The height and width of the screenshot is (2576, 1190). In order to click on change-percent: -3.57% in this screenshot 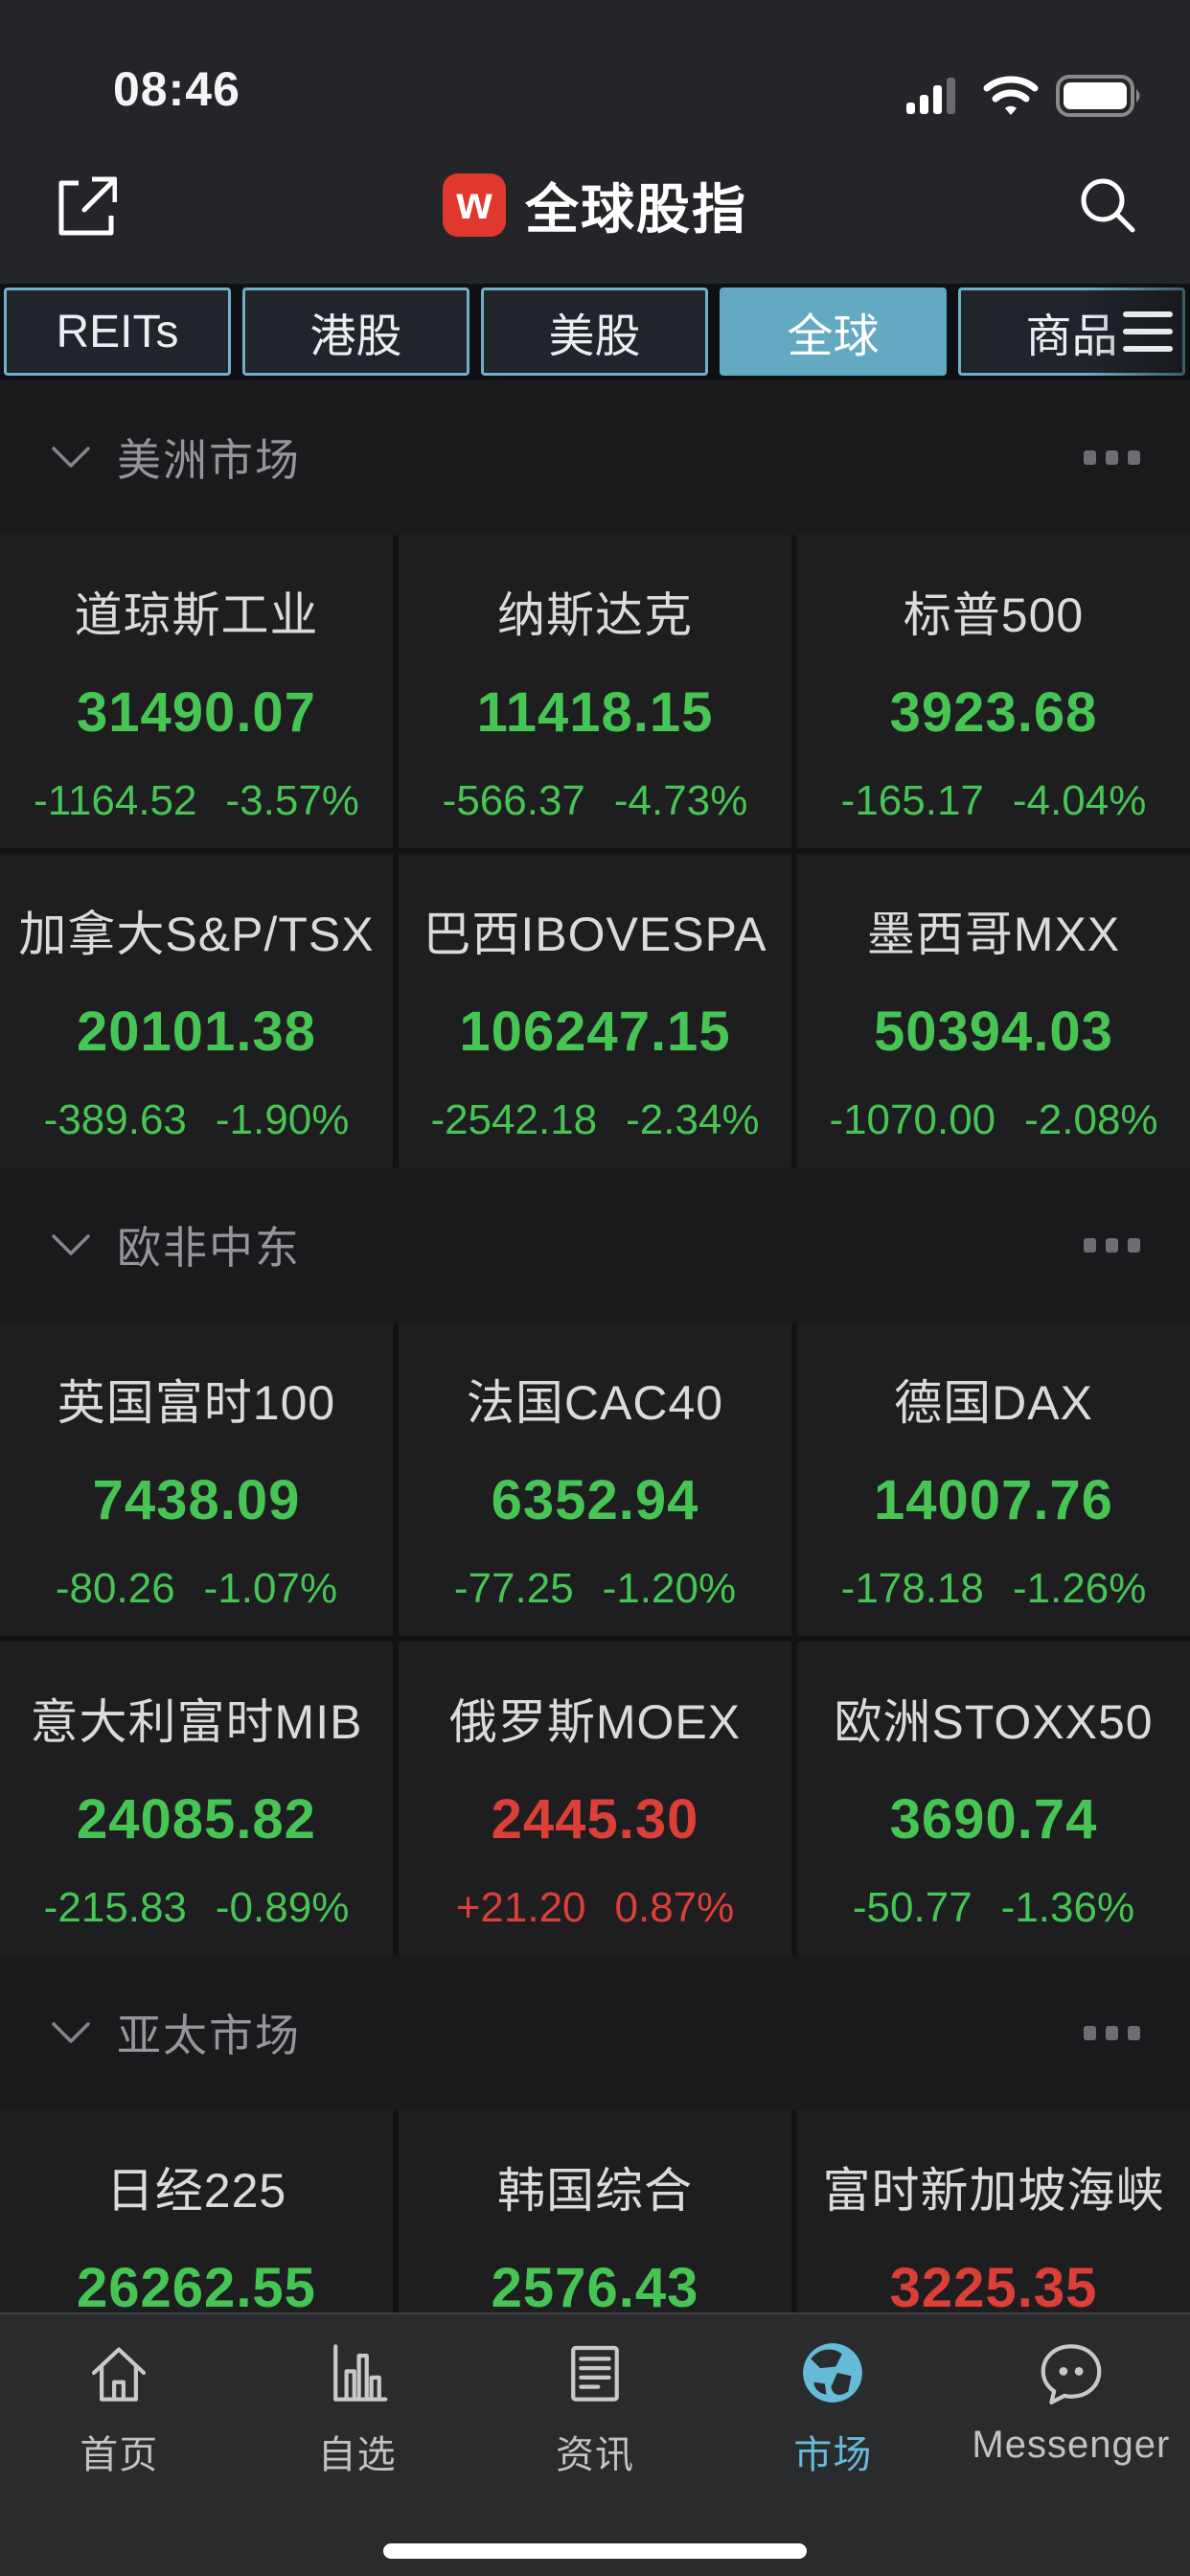, I will do `click(292, 800)`.